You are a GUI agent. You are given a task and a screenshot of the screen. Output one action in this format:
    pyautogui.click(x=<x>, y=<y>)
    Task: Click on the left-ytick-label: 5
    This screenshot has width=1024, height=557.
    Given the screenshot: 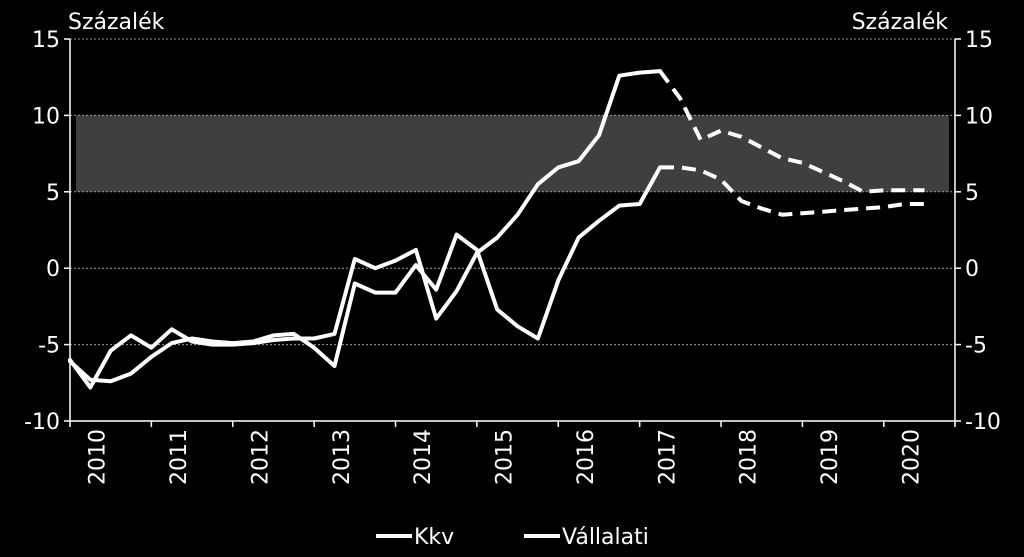 What is the action you would take?
    pyautogui.click(x=53, y=193)
    